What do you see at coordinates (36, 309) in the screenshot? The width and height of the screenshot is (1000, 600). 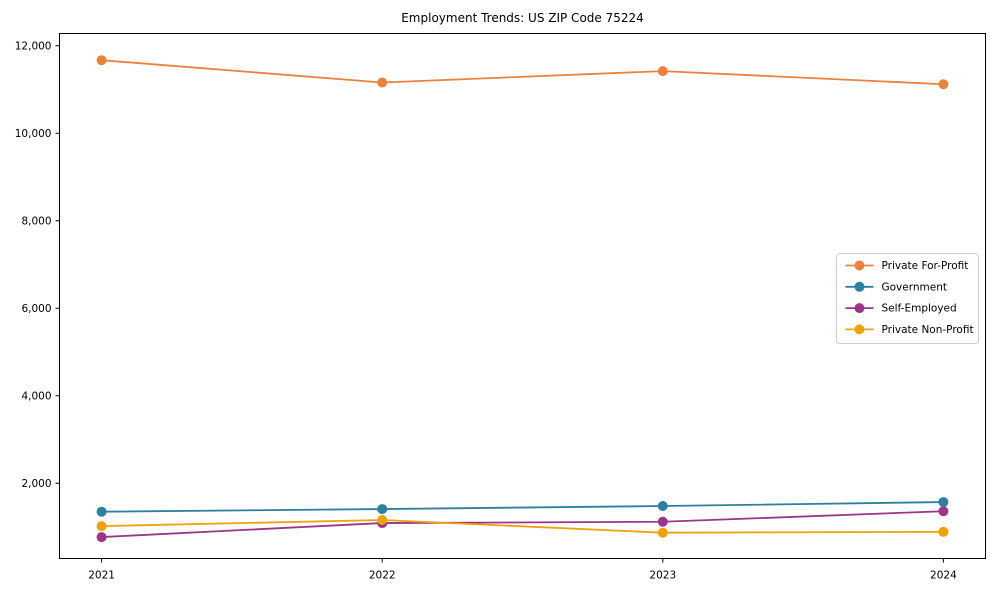 I see `y-tick-label: 6,000` at bounding box center [36, 309].